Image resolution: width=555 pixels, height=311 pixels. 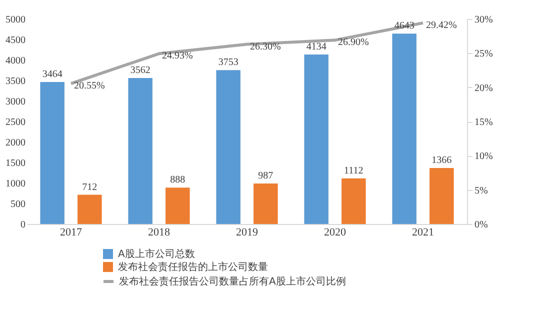 I want to click on y2-tick-label: 5%, so click(x=481, y=190).